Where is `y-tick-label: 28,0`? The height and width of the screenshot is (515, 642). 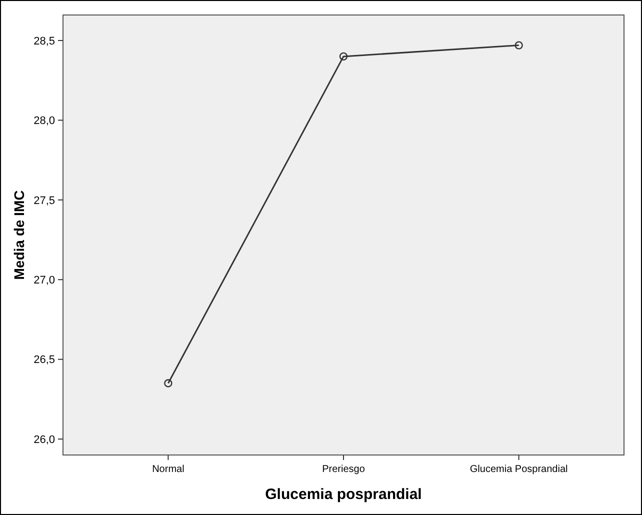
y-tick-label: 28,0 is located at coordinates (44, 121).